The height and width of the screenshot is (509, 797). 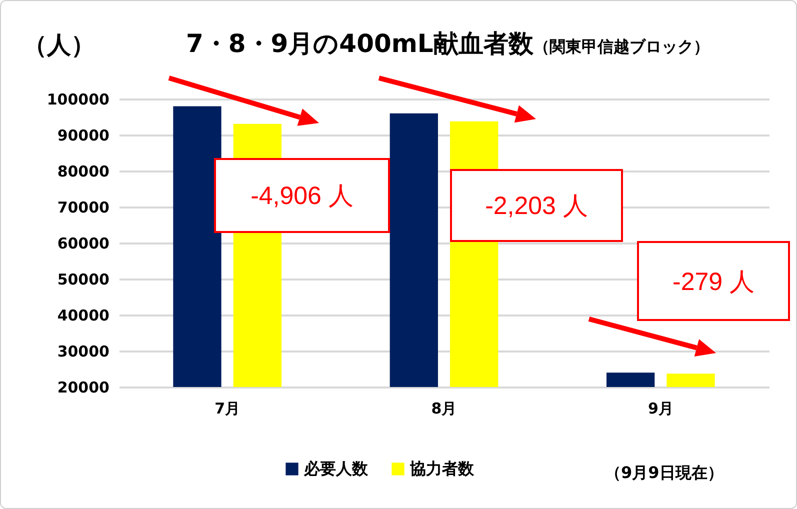 I want to click on y-tick-label: 20000, so click(x=83, y=387).